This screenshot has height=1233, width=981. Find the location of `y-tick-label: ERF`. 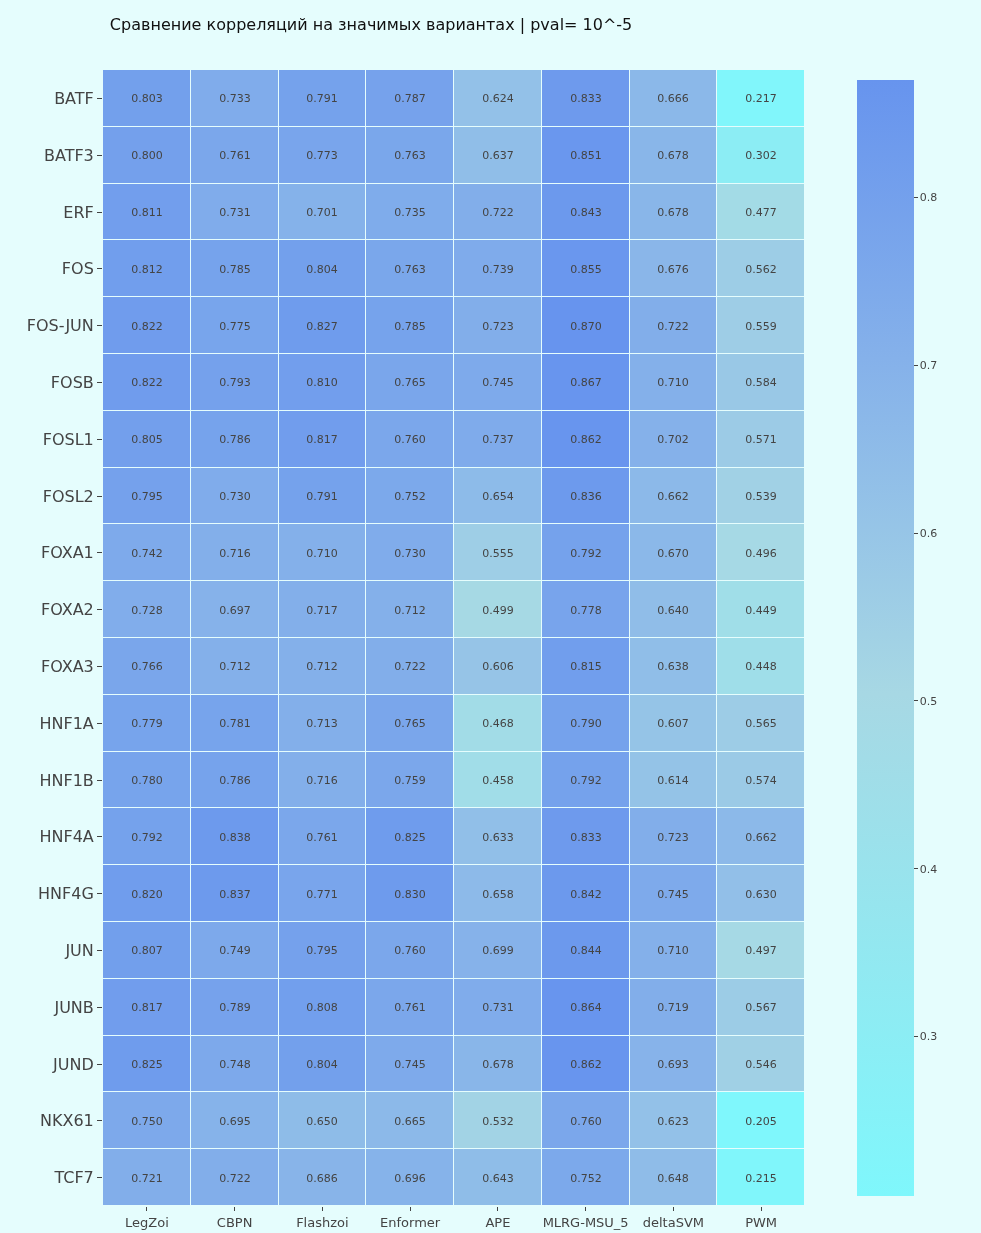

y-tick-label: ERF is located at coordinates (78, 212).